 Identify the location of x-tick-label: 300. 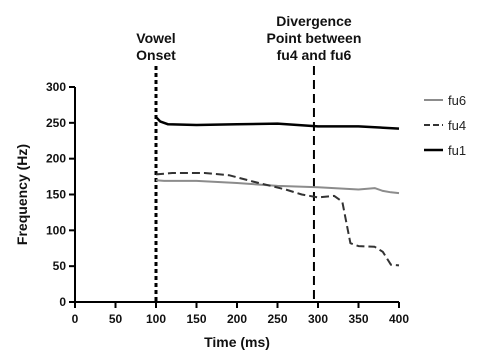
(318, 319).